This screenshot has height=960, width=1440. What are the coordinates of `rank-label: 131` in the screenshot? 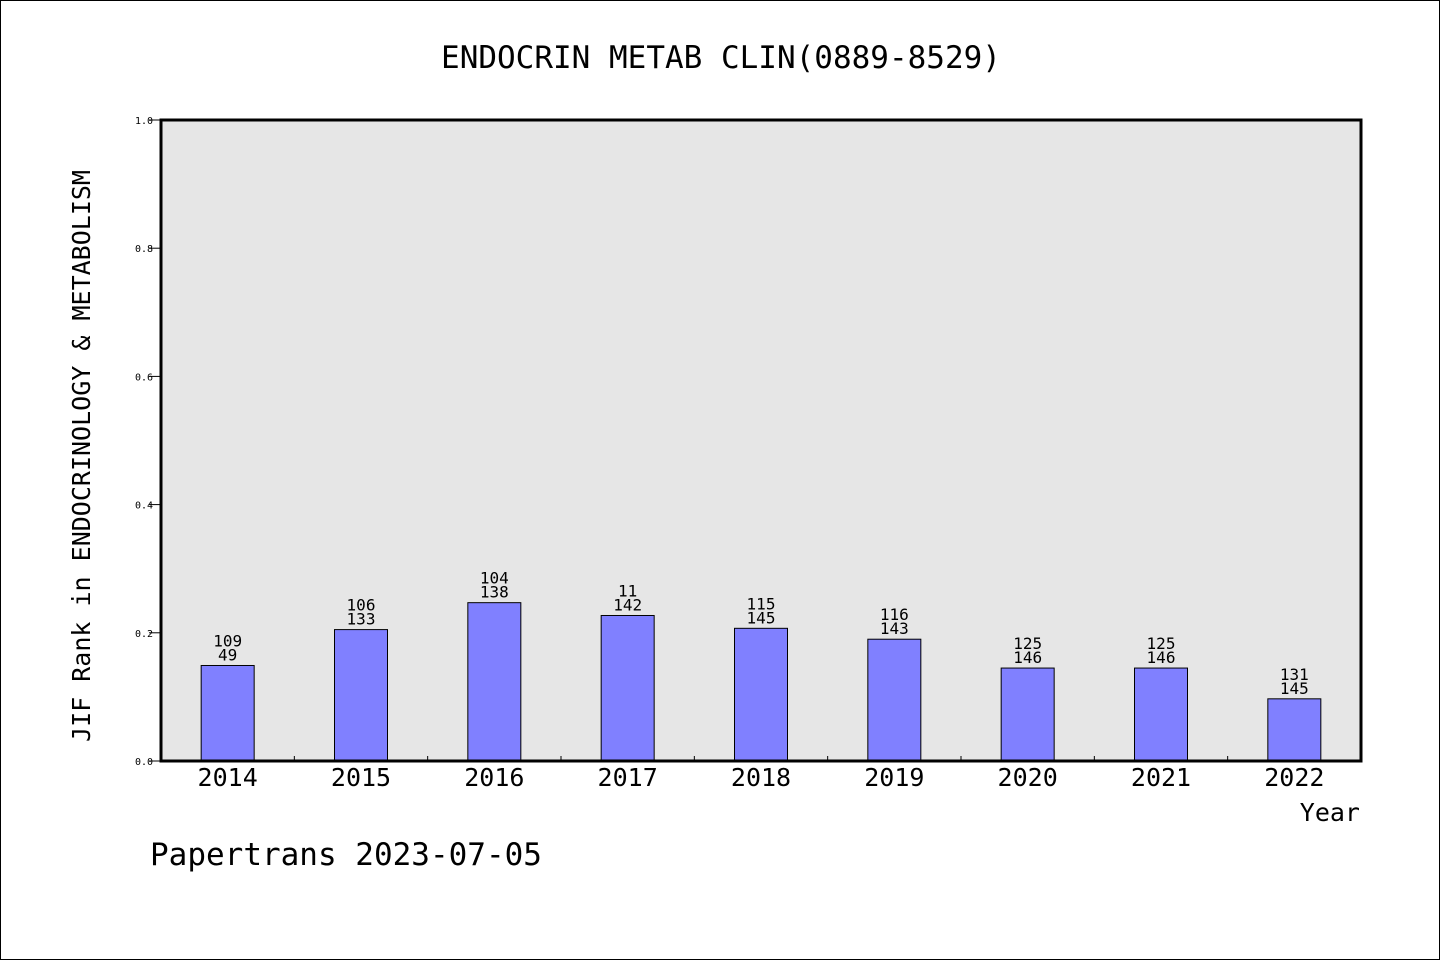 It's located at (1294, 674).